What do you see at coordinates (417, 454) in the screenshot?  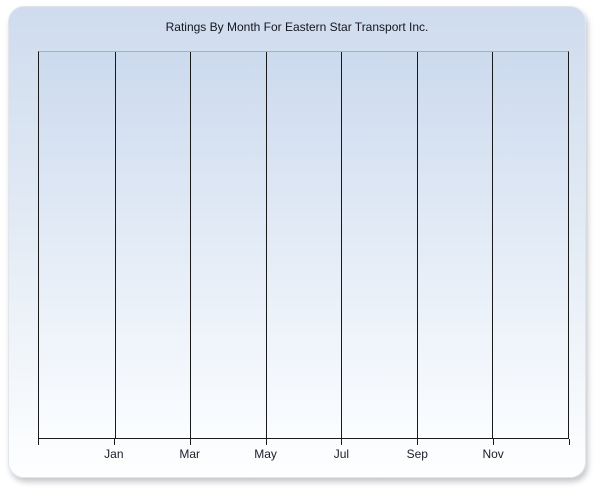 I see `x-axis-tick-label: Sep` at bounding box center [417, 454].